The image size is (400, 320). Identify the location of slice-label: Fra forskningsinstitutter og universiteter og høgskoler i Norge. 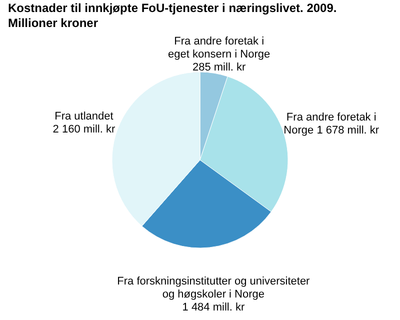
(213, 287).